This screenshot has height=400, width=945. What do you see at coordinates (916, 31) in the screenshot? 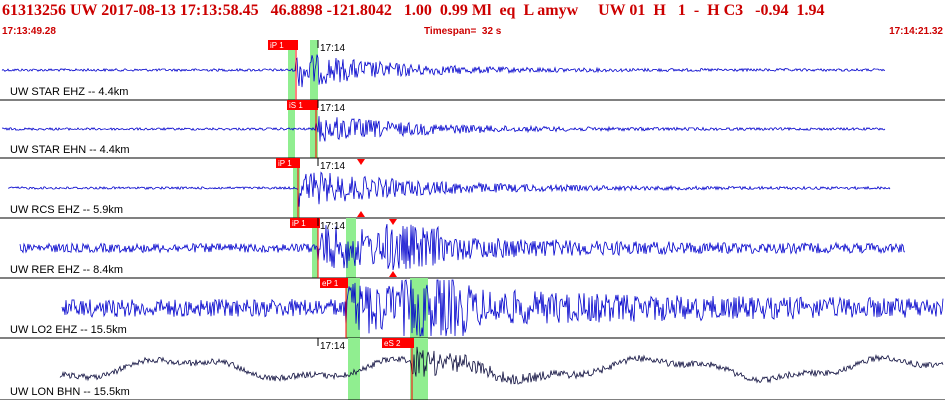
I see `window-end-time: 17:14:21.32` at bounding box center [916, 31].